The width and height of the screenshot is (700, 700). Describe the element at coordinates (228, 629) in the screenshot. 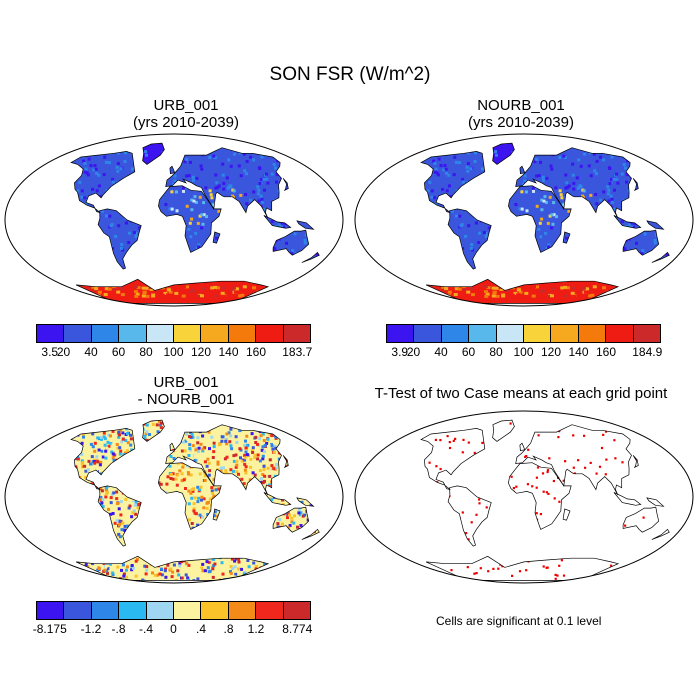

I see `colorbar-label: .8` at that location.